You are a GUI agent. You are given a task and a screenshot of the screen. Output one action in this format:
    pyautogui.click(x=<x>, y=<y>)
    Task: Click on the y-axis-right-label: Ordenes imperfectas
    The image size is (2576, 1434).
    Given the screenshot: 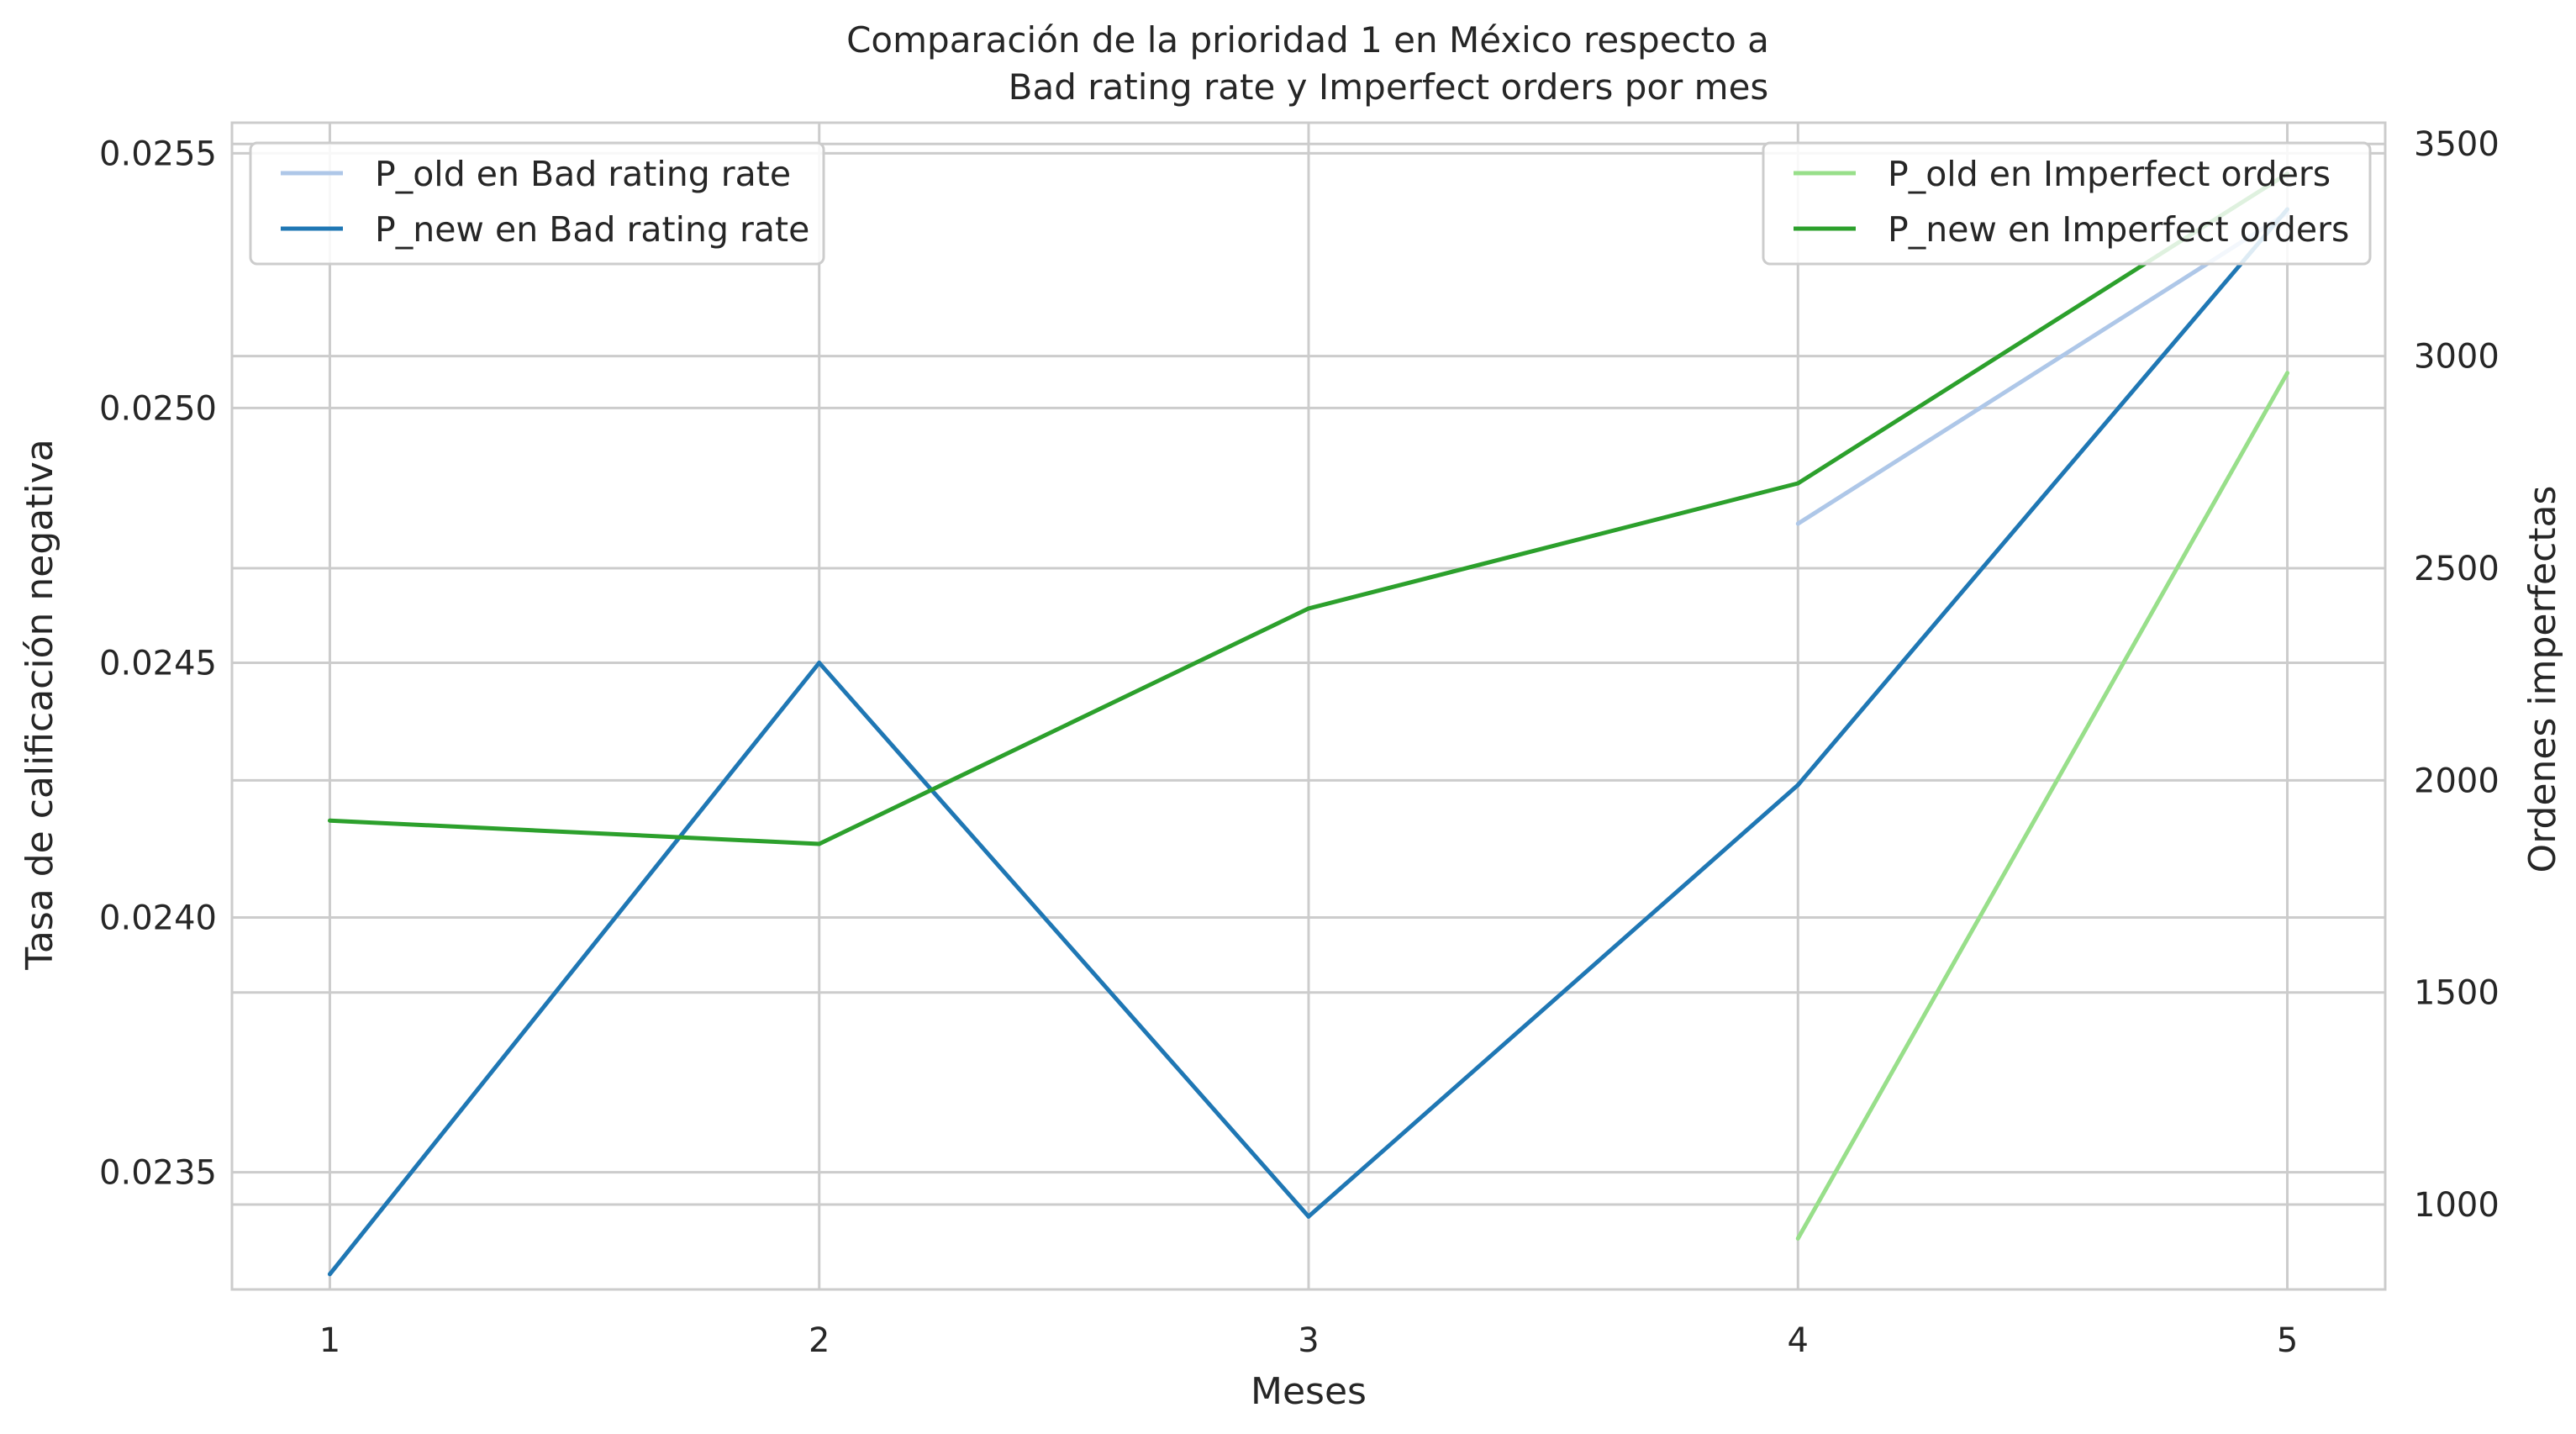 What is the action you would take?
    pyautogui.click(x=2542, y=679)
    